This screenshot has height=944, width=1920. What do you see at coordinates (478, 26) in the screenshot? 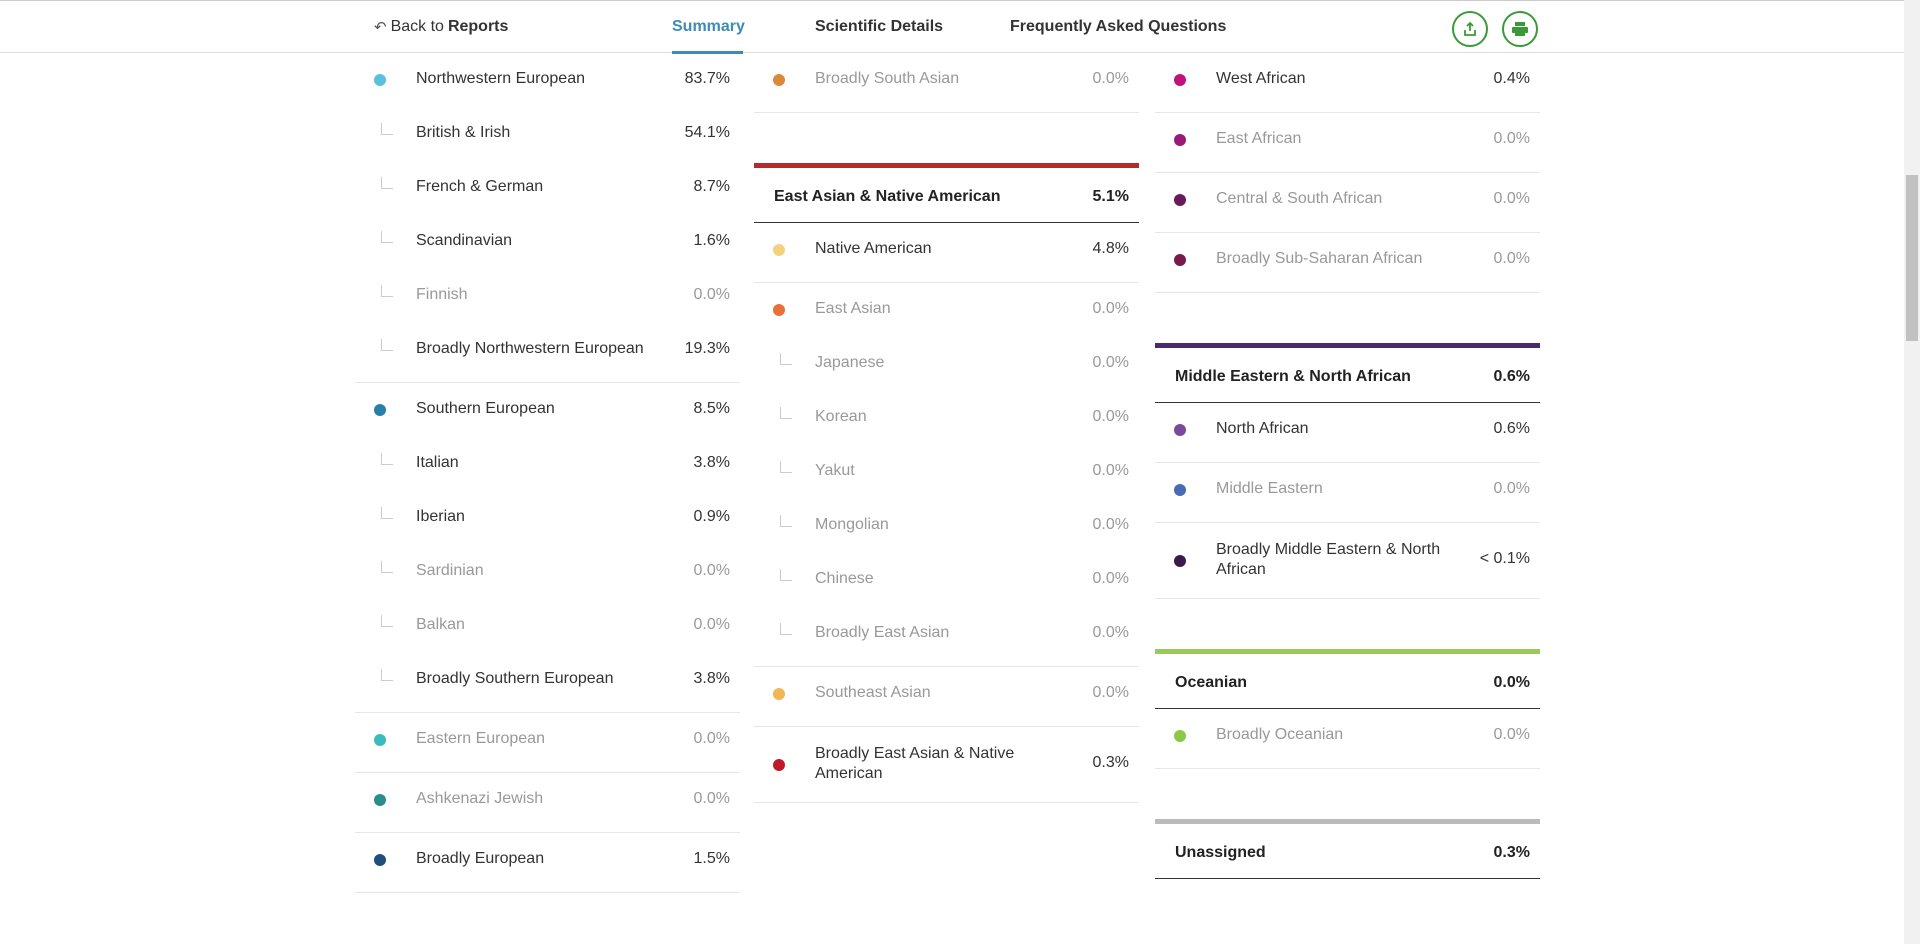
I see `back-target: Reports` at bounding box center [478, 26].